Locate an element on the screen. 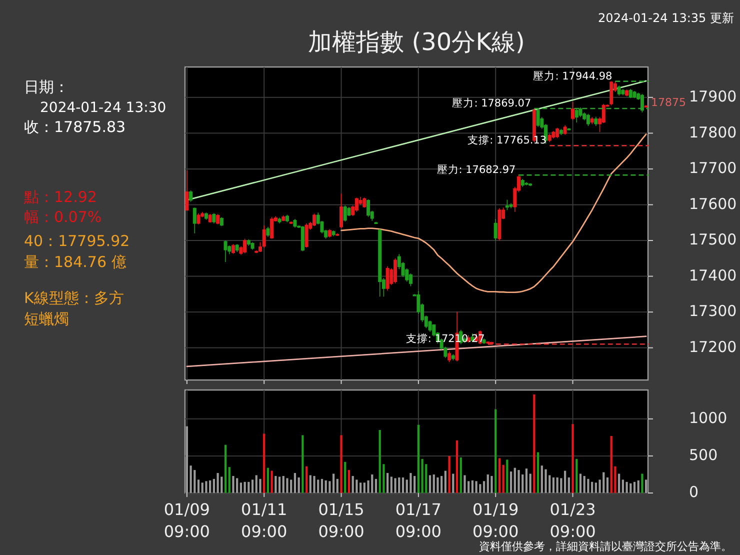  x-tick-label: 01/23 09:00 is located at coordinates (573, 520).